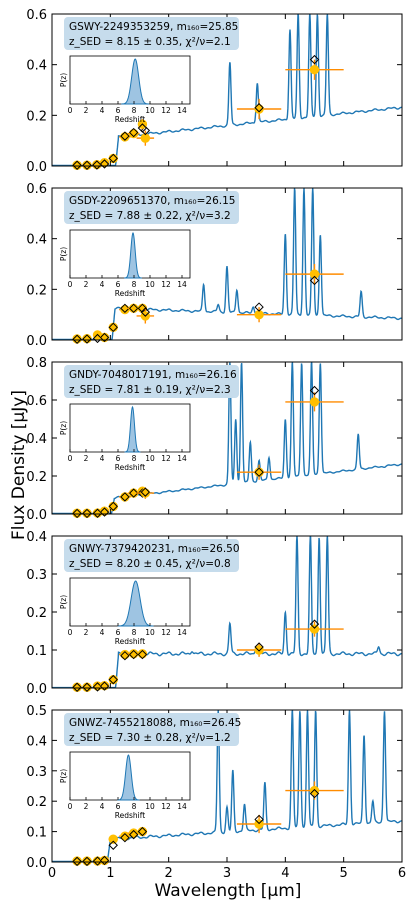  What do you see at coordinates (150, 216) in the screenshot?
I see `redshift-fit-label: z_SED = 7.88 ± 0.22, χ²/ν=3.2` at bounding box center [150, 216].